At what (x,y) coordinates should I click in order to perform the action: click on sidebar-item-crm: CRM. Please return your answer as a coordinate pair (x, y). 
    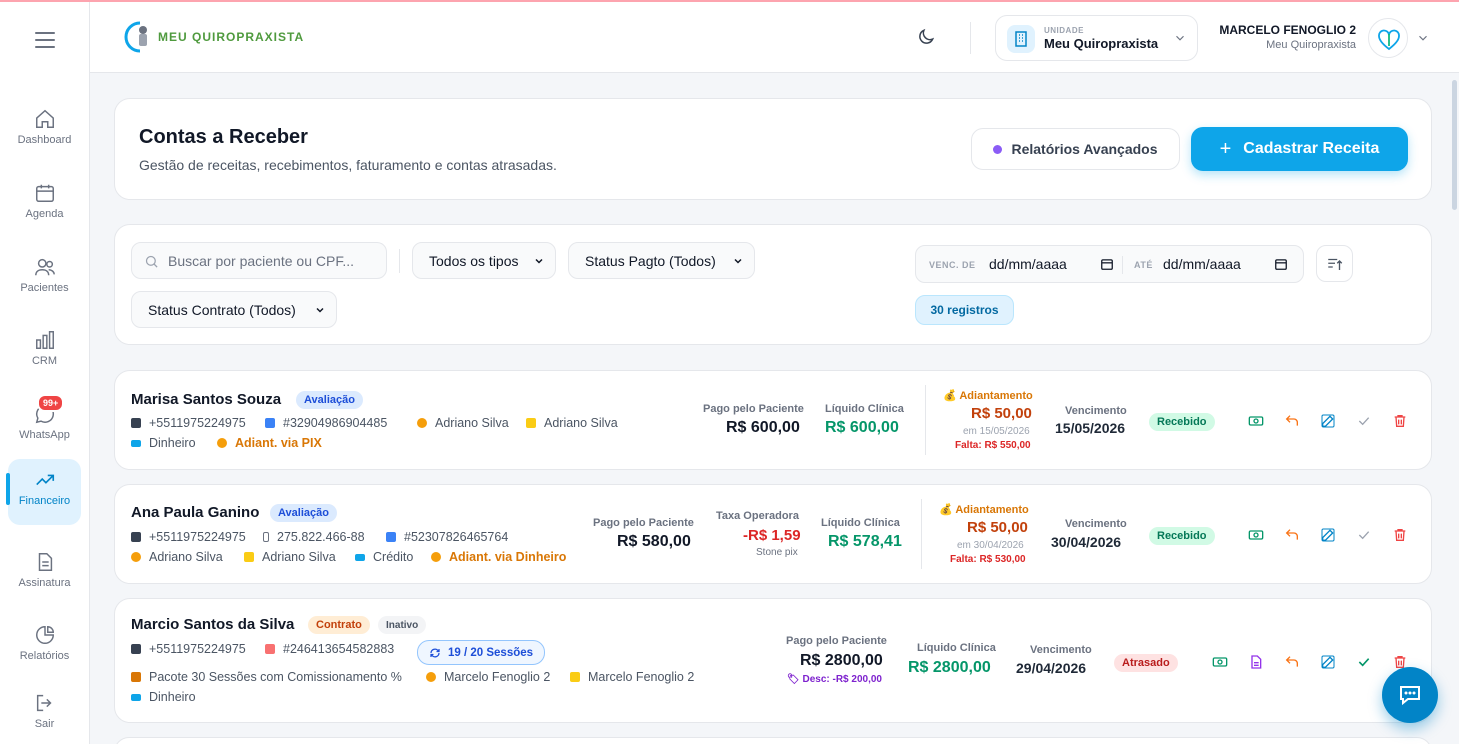
    Looking at the image, I should click on (44, 352).